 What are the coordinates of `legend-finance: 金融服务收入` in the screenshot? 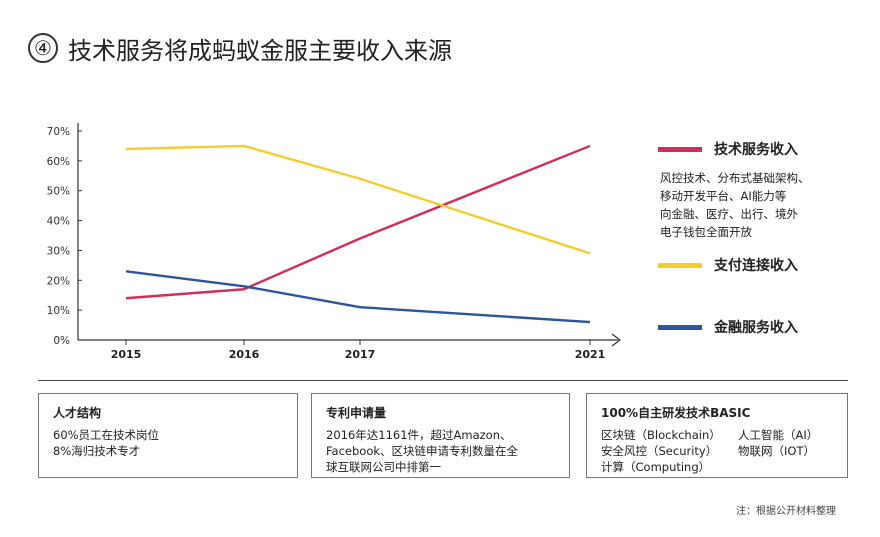 It's located at (728, 327).